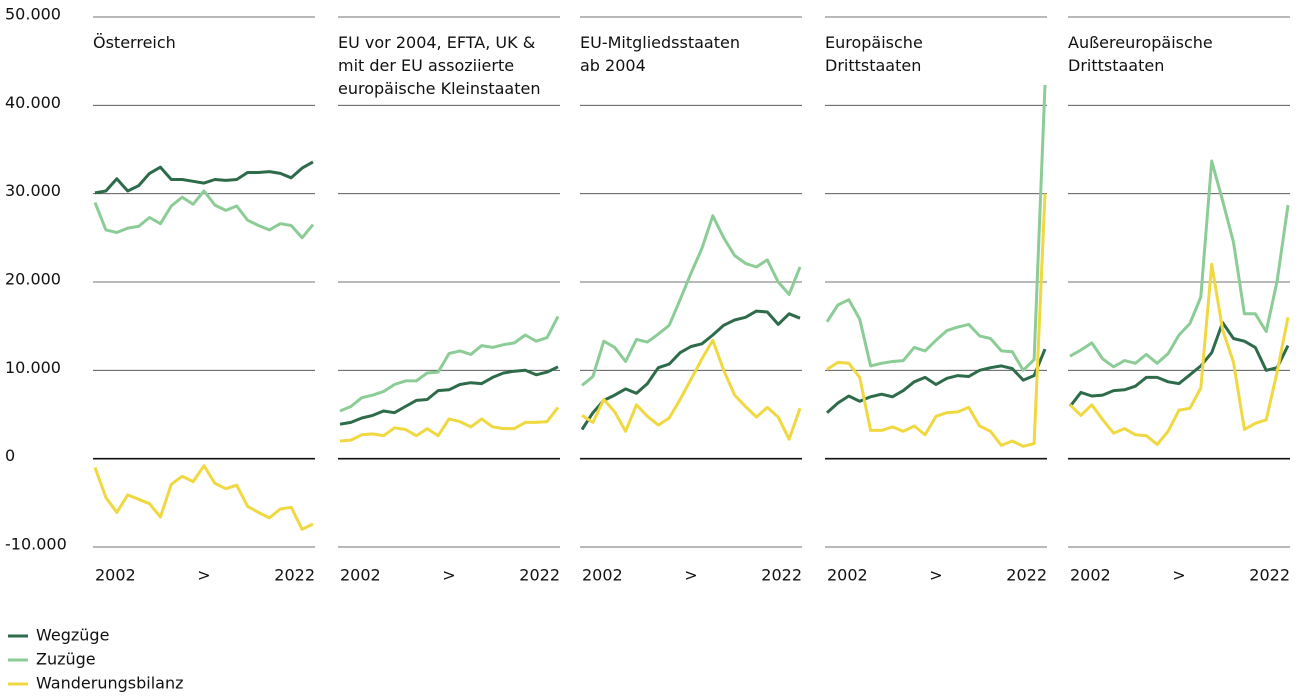  Describe the element at coordinates (33, 102) in the screenshot. I see `y-tick-label: 40.000` at that location.